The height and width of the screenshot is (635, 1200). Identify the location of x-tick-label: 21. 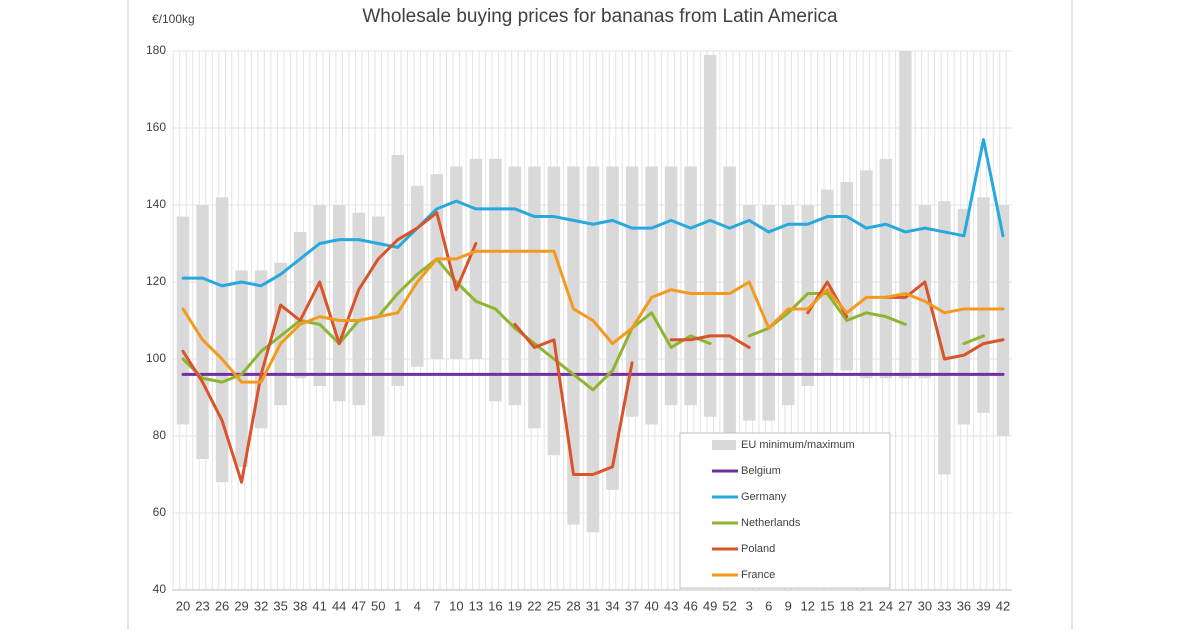
(866, 605).